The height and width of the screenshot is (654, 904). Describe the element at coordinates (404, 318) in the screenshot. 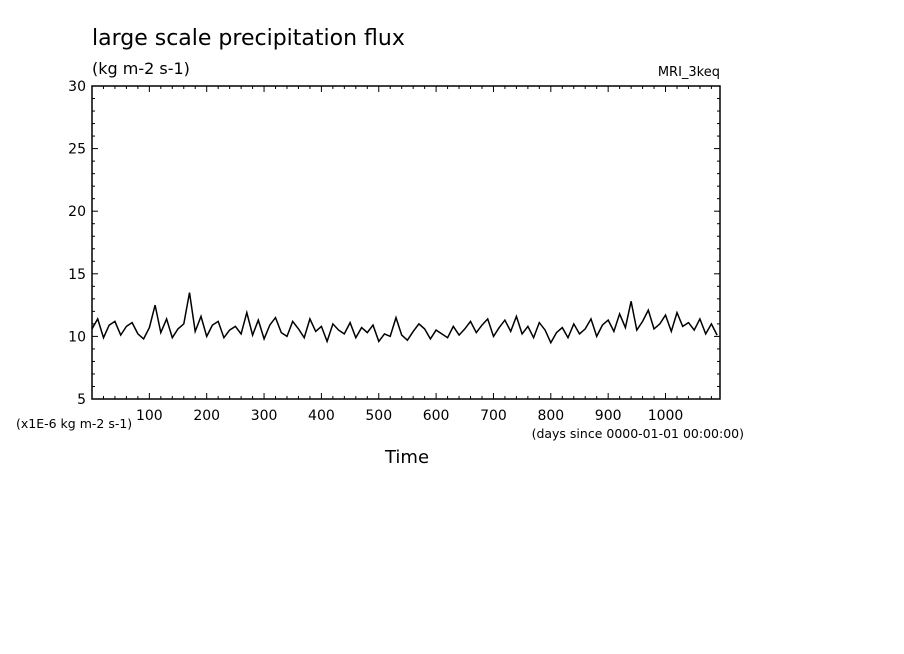

I see `series-line` at that location.